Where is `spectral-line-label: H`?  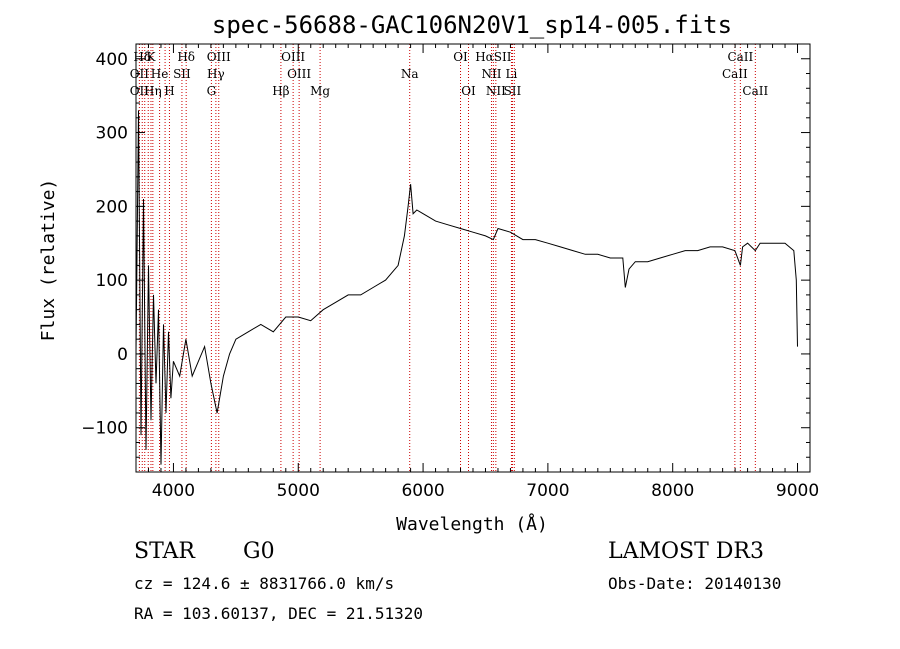
spectral-line-label: H is located at coordinates (169, 91).